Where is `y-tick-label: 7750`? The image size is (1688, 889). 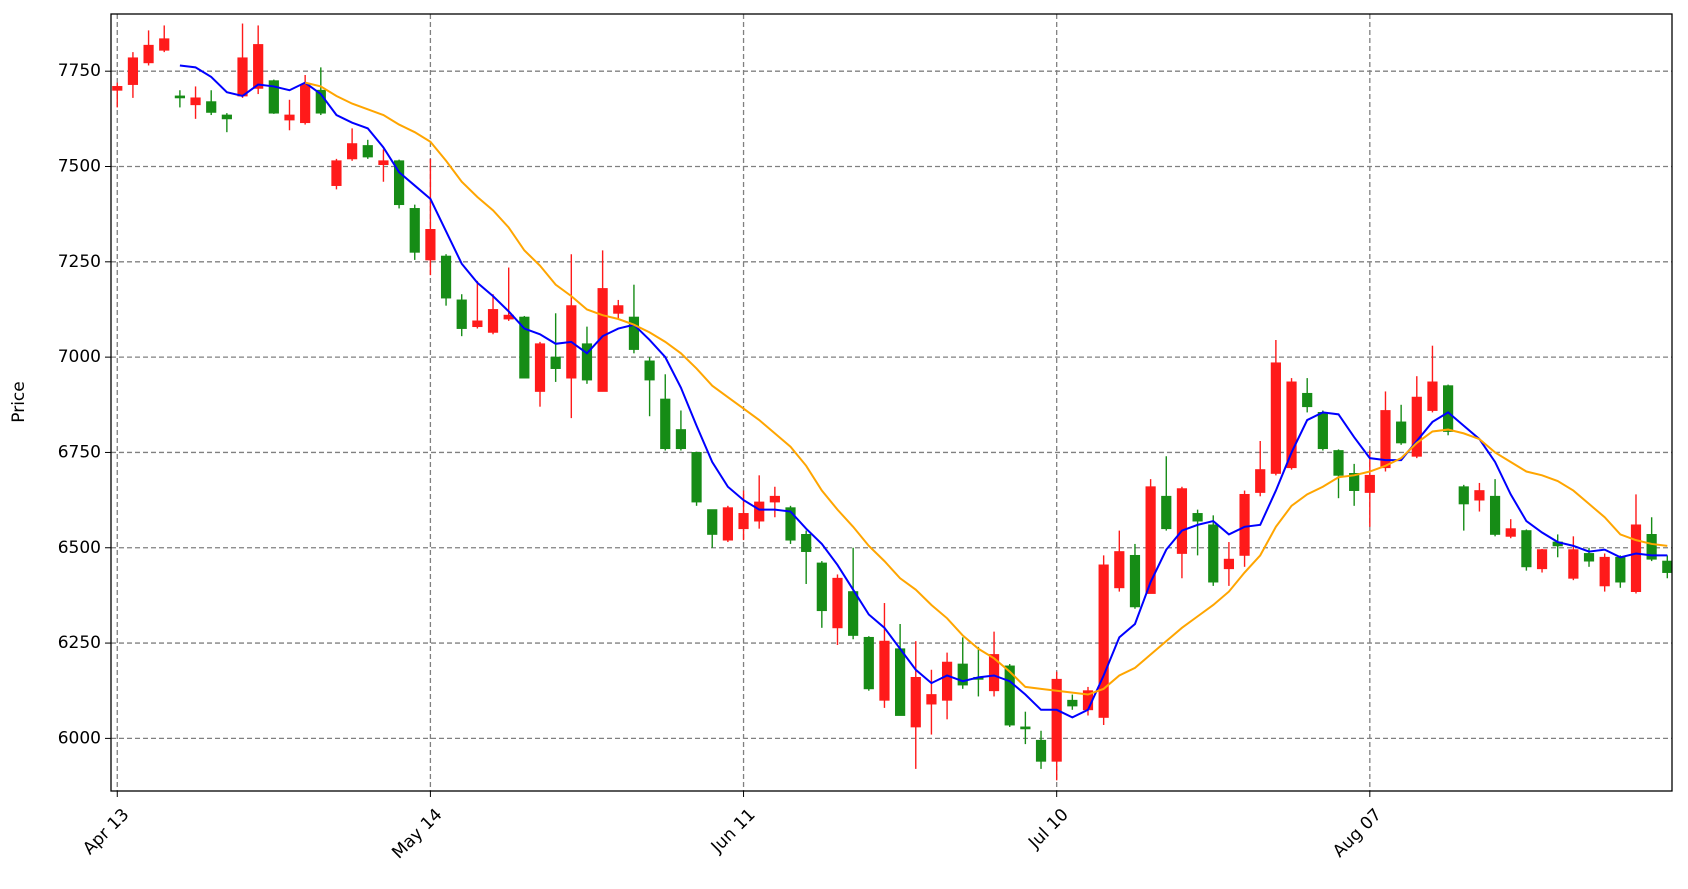 y-tick-label: 7750 is located at coordinates (79, 71).